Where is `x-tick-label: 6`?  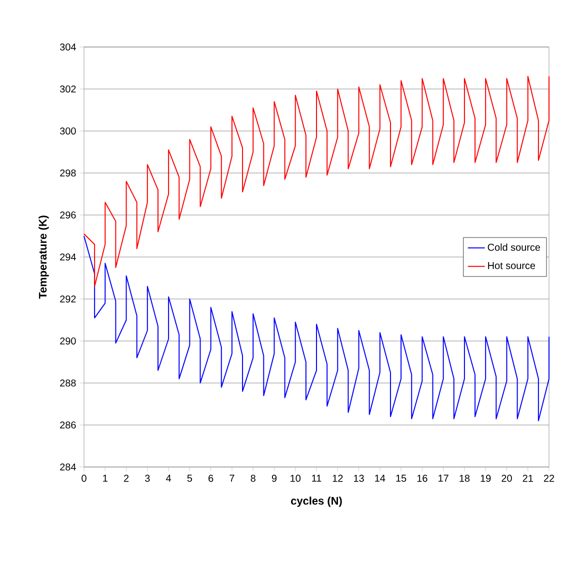
x-tick-label: 6 is located at coordinates (211, 478).